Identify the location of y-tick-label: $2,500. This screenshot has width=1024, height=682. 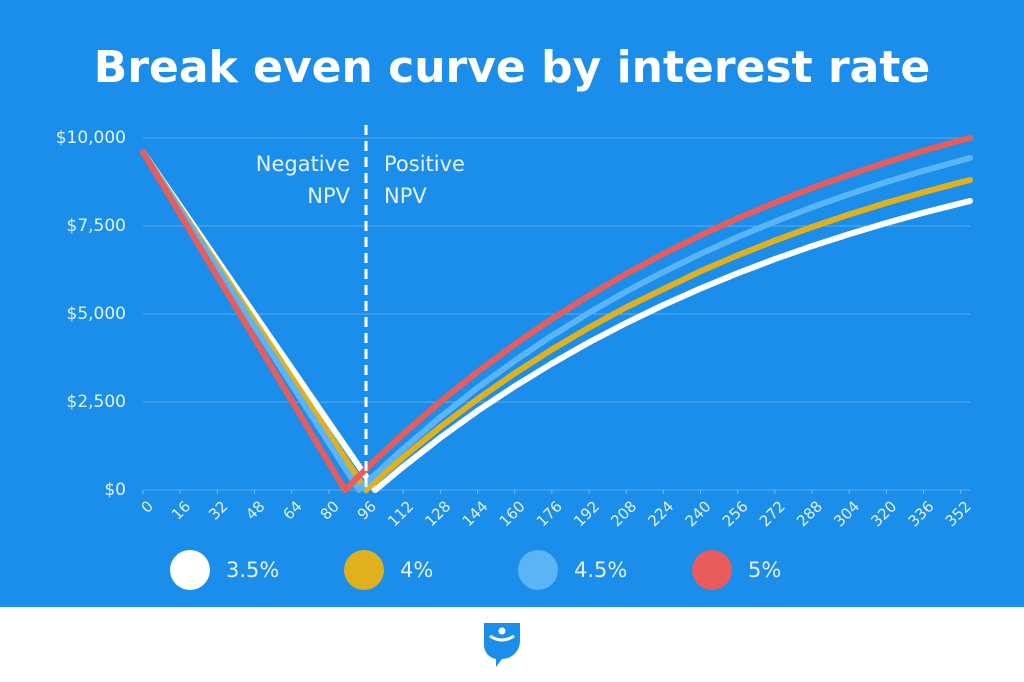
(96, 402).